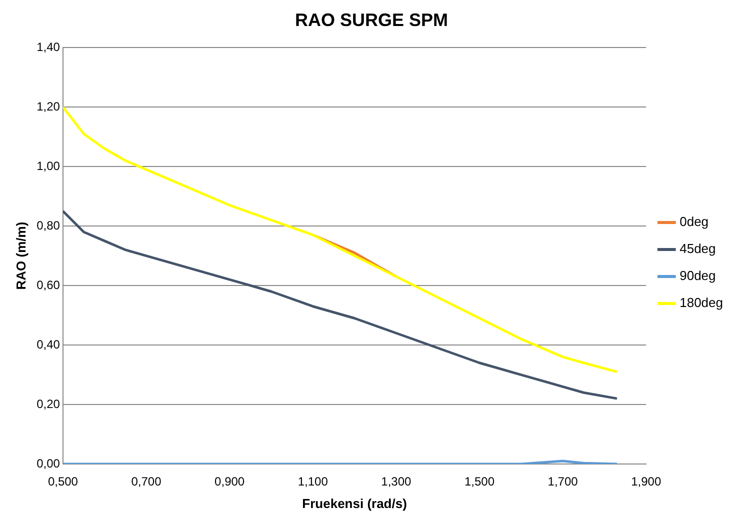 The width and height of the screenshot is (753, 526). I want to click on x-axis-title: Fruekensi (rad/s), so click(354, 503).